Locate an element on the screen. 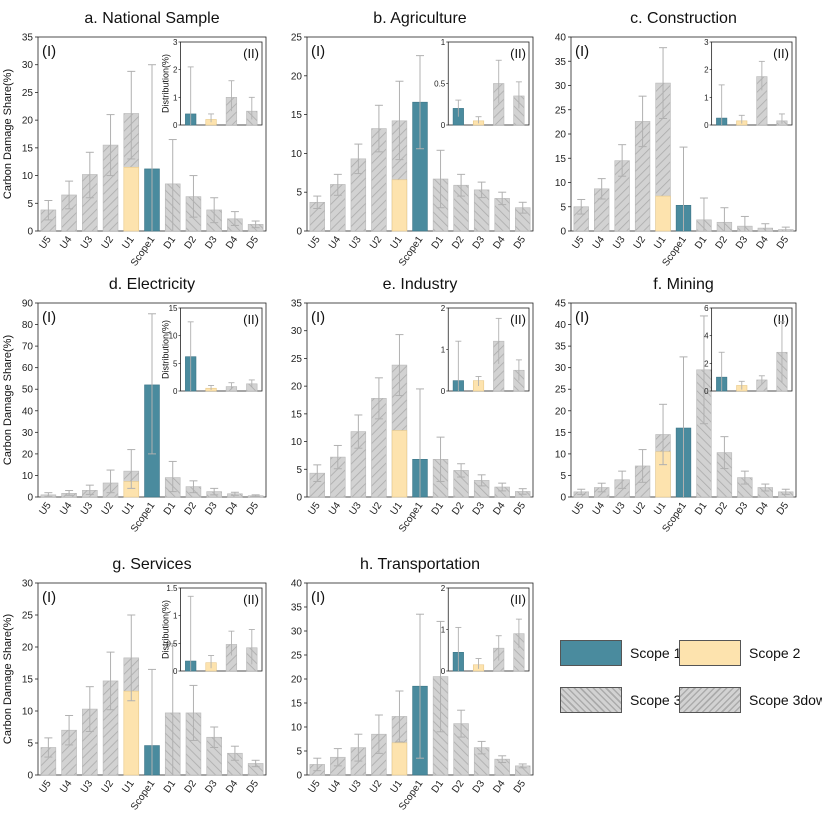 Image resolution: width=822 pixels, height=820 pixels. legend-item-scope1: Scope 1 is located at coordinates (620, 653).